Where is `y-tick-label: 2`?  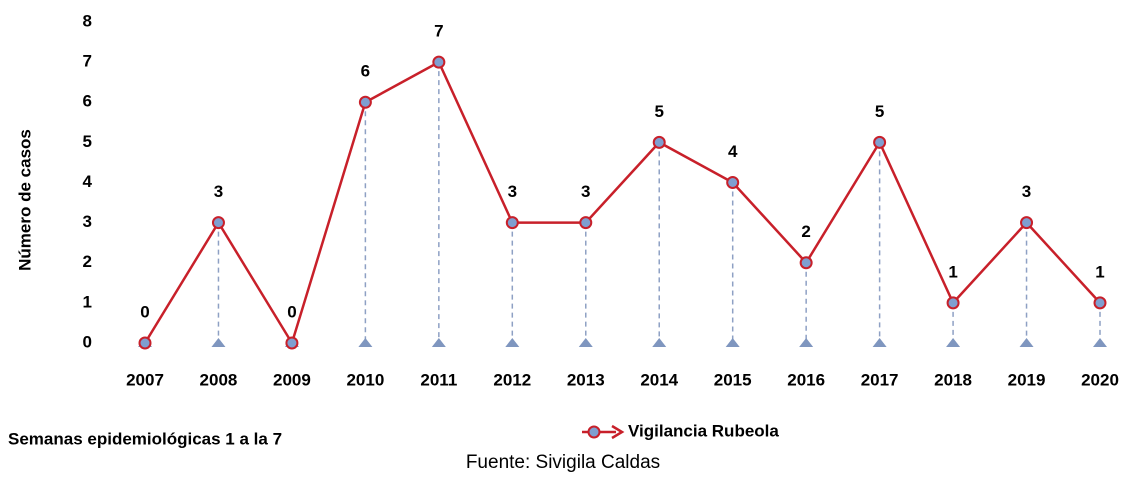 y-tick-label: 2 is located at coordinates (87, 261).